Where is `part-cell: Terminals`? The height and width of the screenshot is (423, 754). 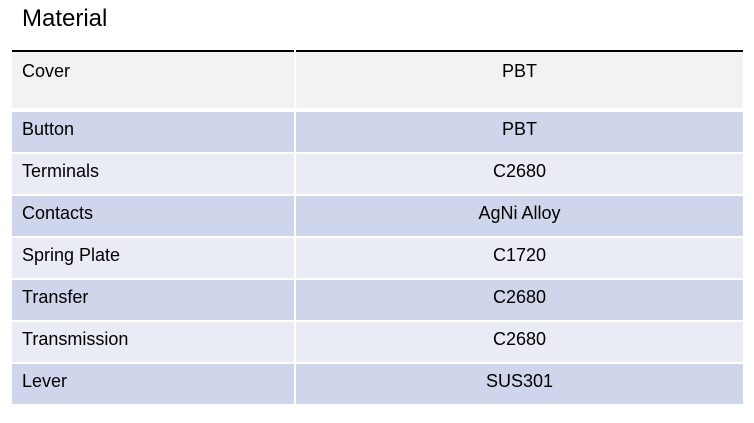 part-cell: Terminals is located at coordinates (154, 174).